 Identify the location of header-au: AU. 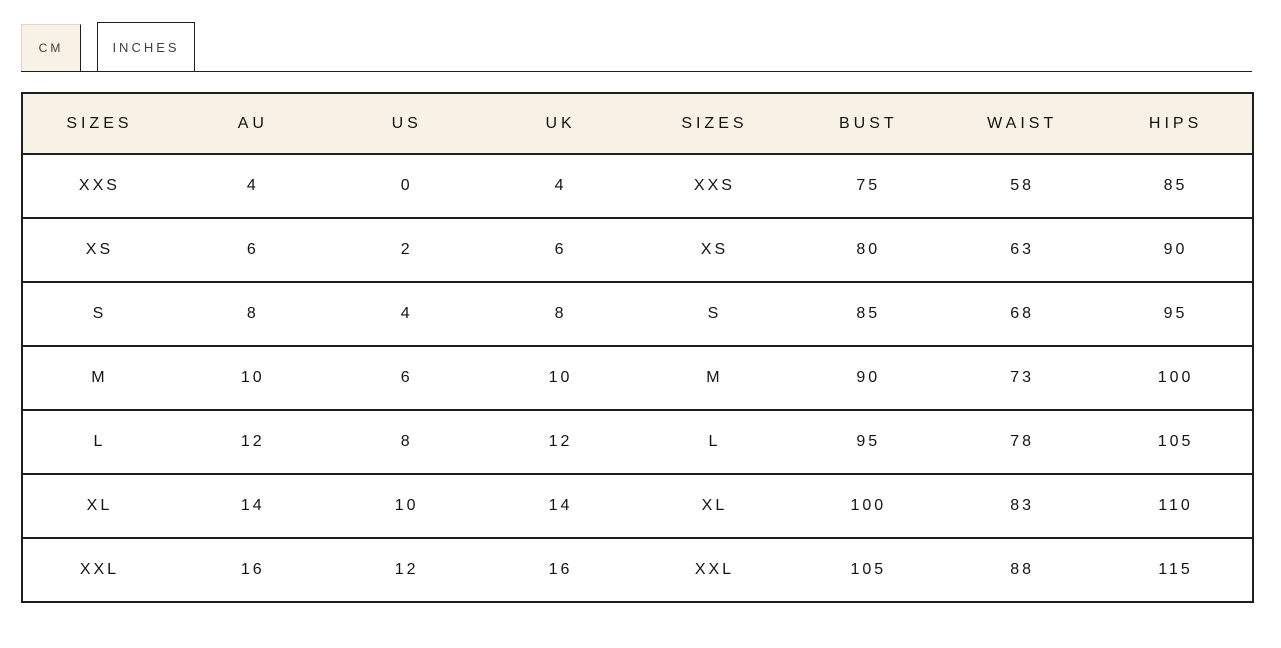
(252, 124).